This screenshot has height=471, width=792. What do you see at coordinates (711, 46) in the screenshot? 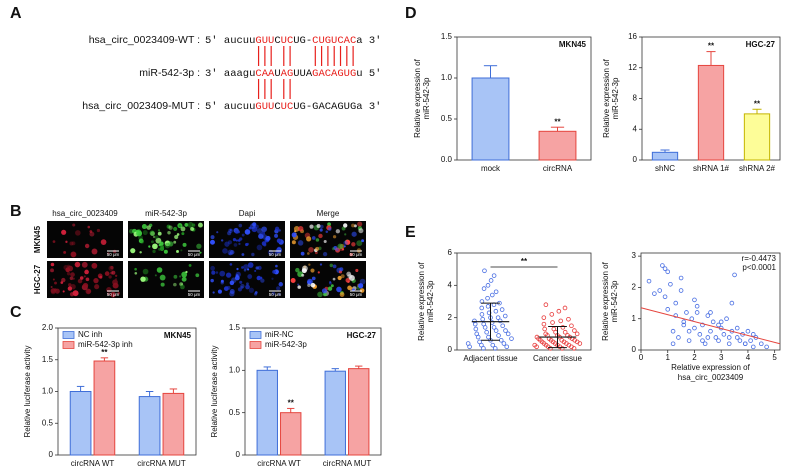
I see `significance: **` at bounding box center [711, 46].